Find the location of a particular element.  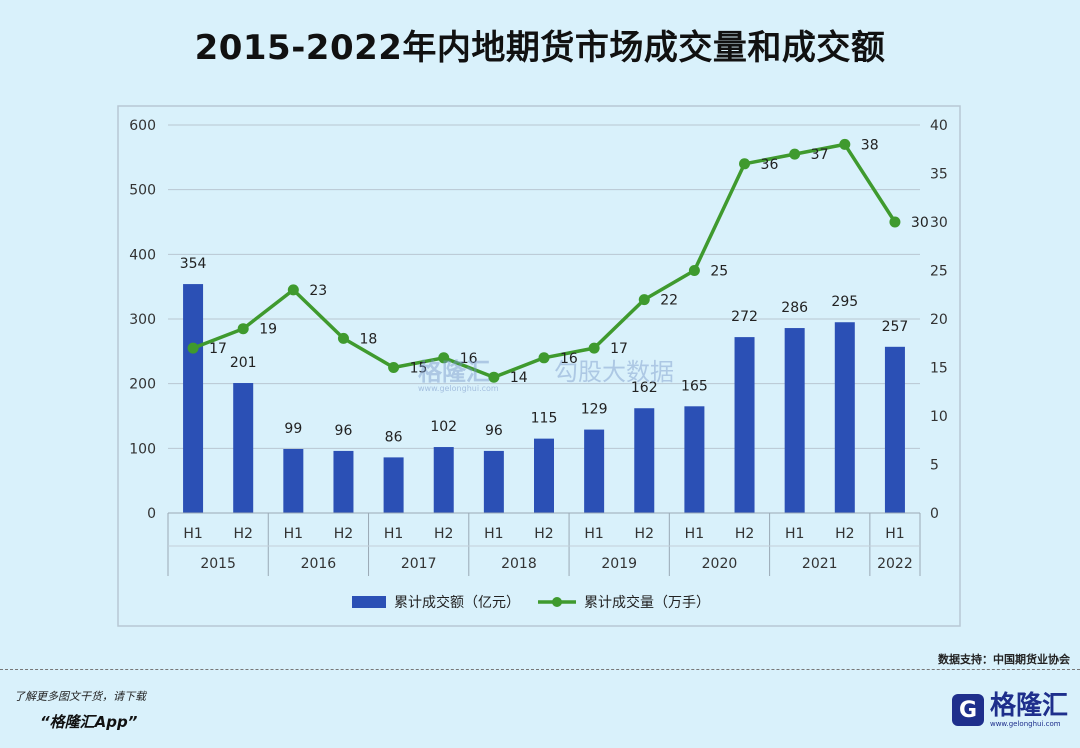

line-data-label: 36 is located at coordinates (770, 165).